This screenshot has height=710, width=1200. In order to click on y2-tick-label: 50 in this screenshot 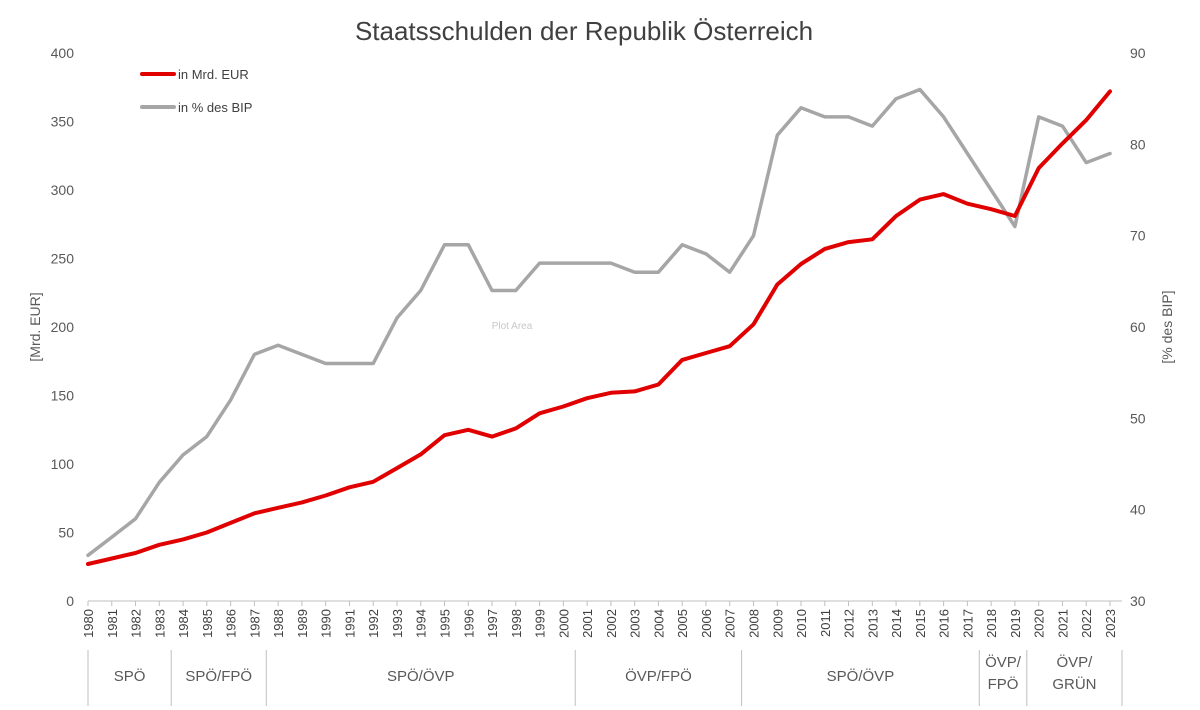, I will do `click(1138, 418)`.